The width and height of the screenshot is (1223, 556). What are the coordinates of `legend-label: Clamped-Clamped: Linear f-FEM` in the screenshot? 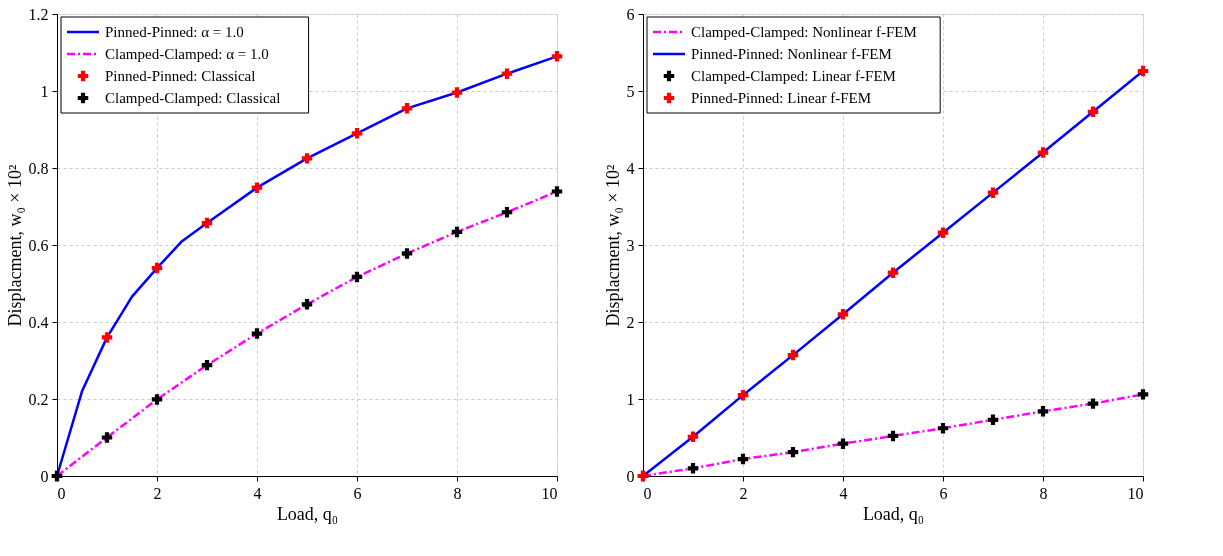 It's located at (793, 76).